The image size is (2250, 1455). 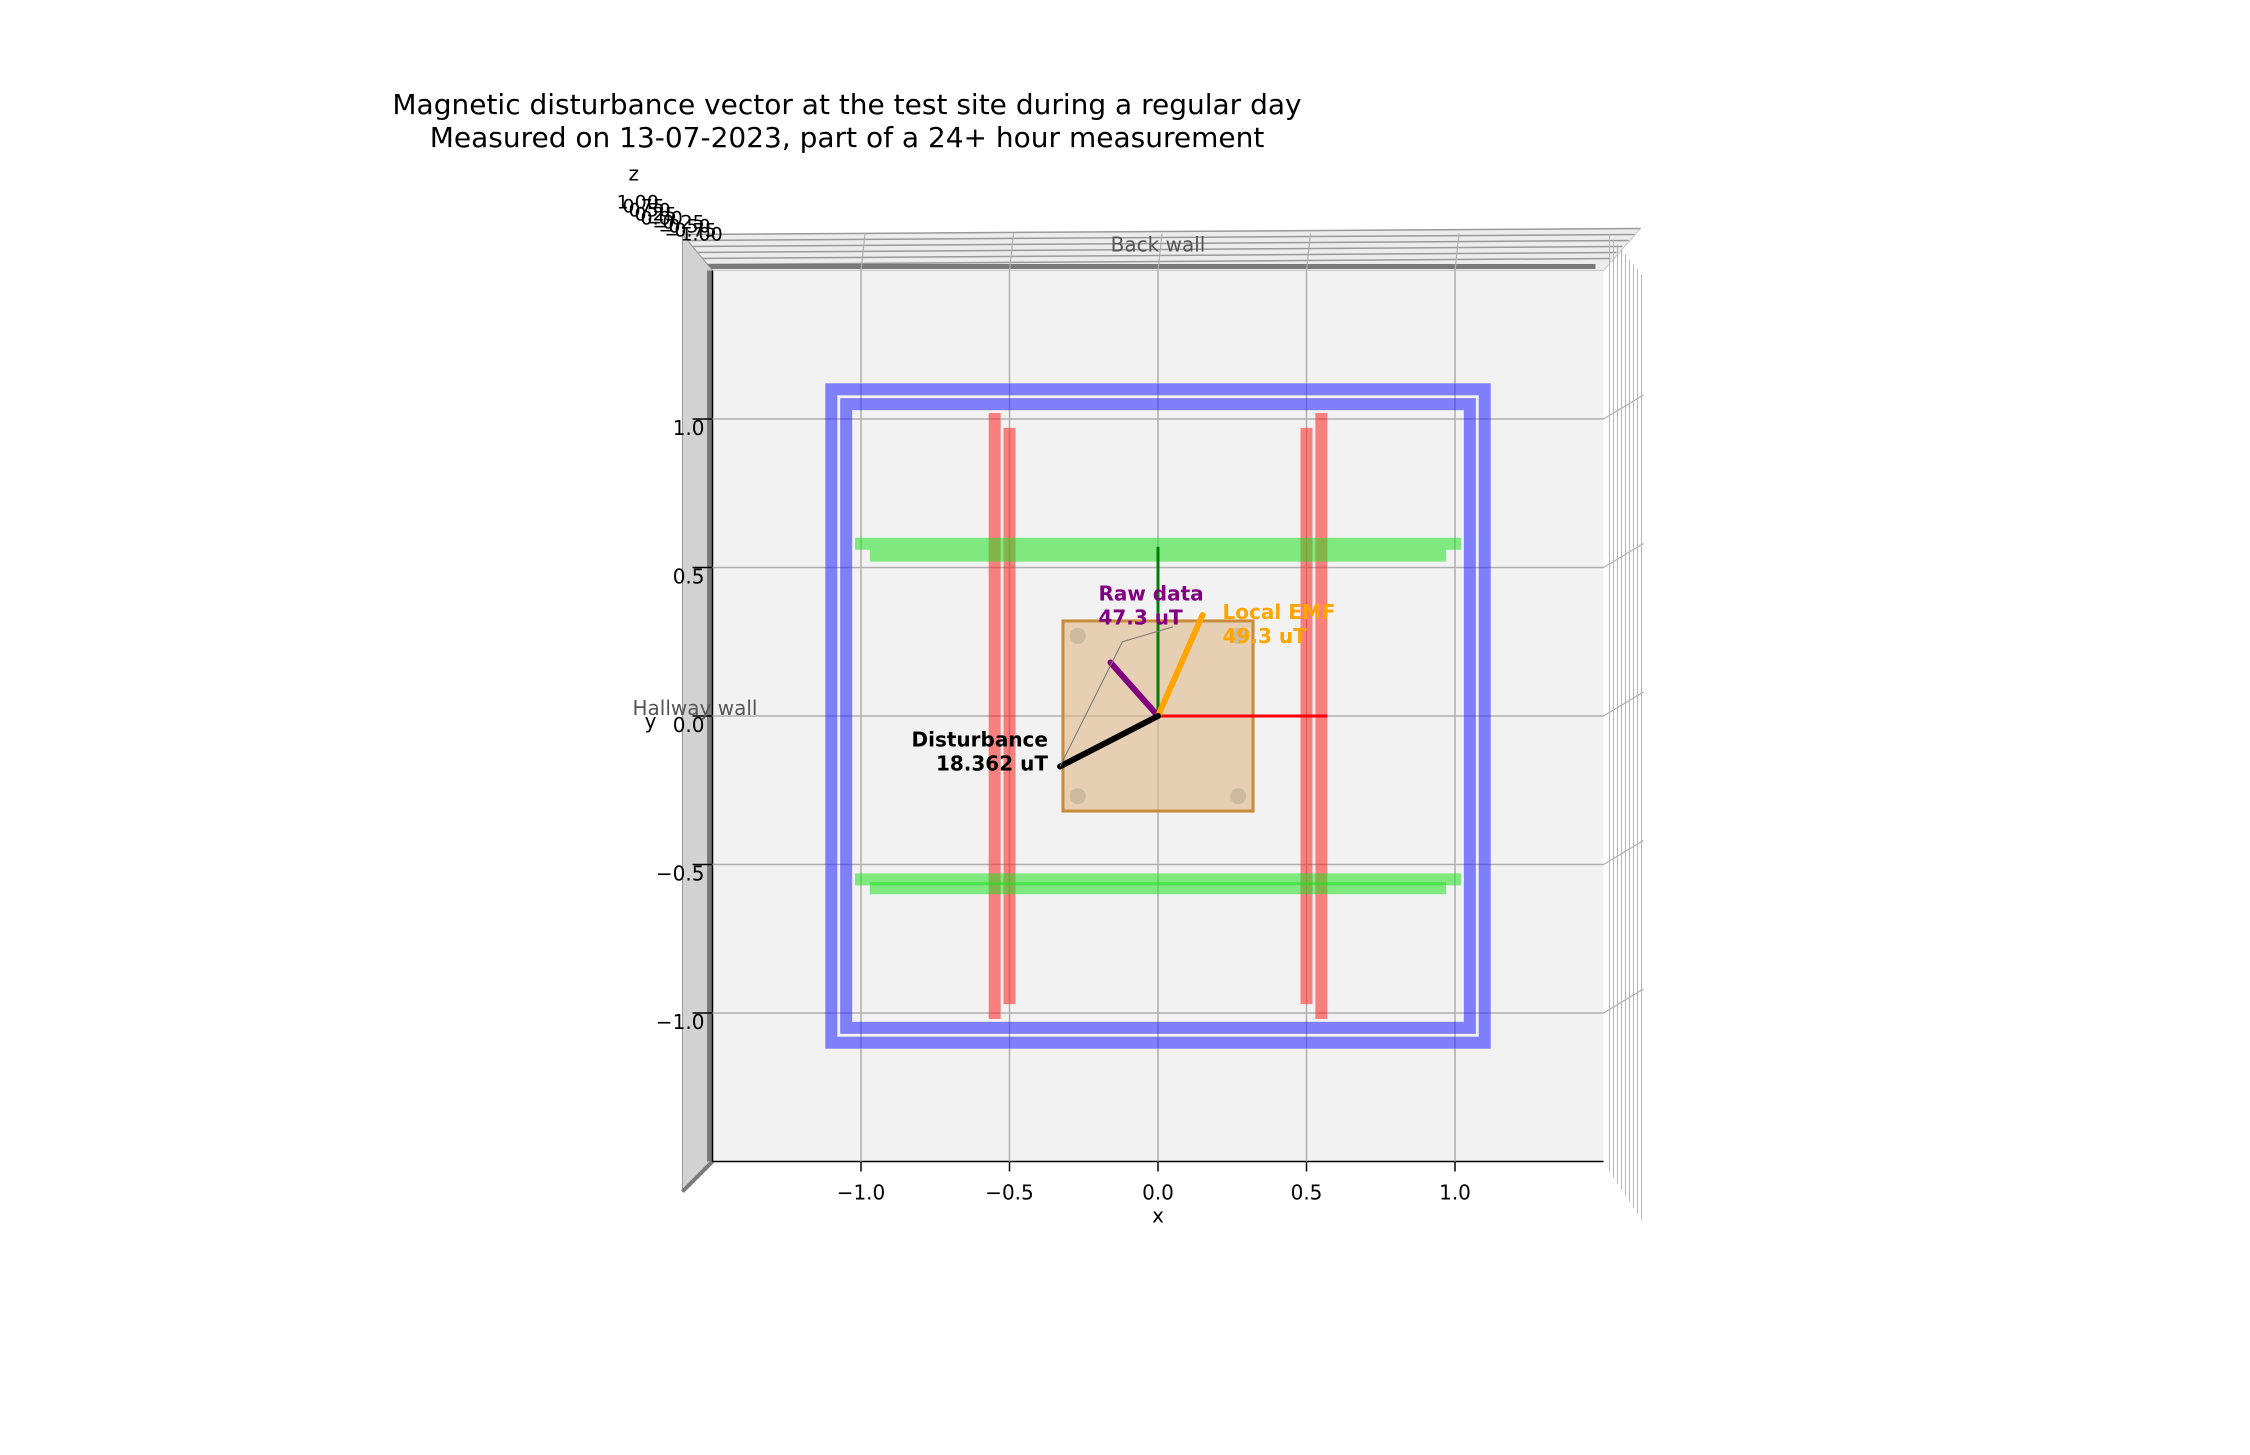 What do you see at coordinates (650, 211) in the screenshot?
I see `z-tick-label: 0.50` at bounding box center [650, 211].